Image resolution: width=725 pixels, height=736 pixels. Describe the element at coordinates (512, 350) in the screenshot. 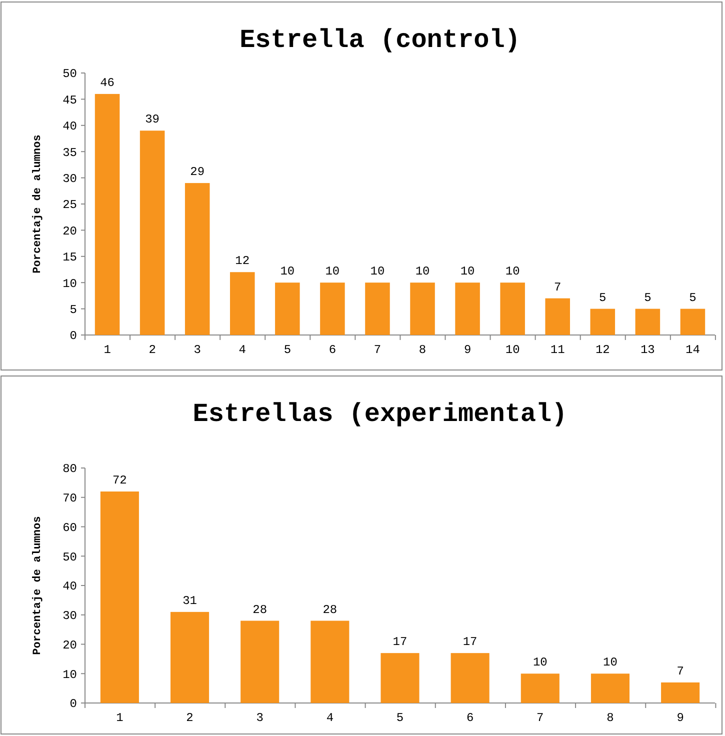

I see `x-tick-label: 10` at that location.